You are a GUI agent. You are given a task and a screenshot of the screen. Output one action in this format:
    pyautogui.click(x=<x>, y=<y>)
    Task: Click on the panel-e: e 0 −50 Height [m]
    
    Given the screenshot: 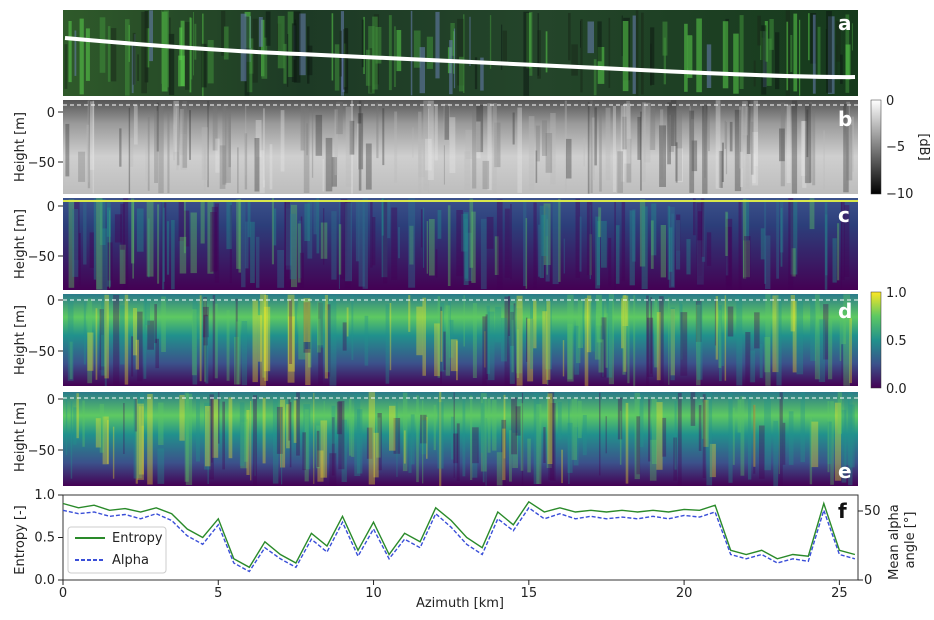 What is the action you would take?
    pyautogui.click(x=435, y=439)
    